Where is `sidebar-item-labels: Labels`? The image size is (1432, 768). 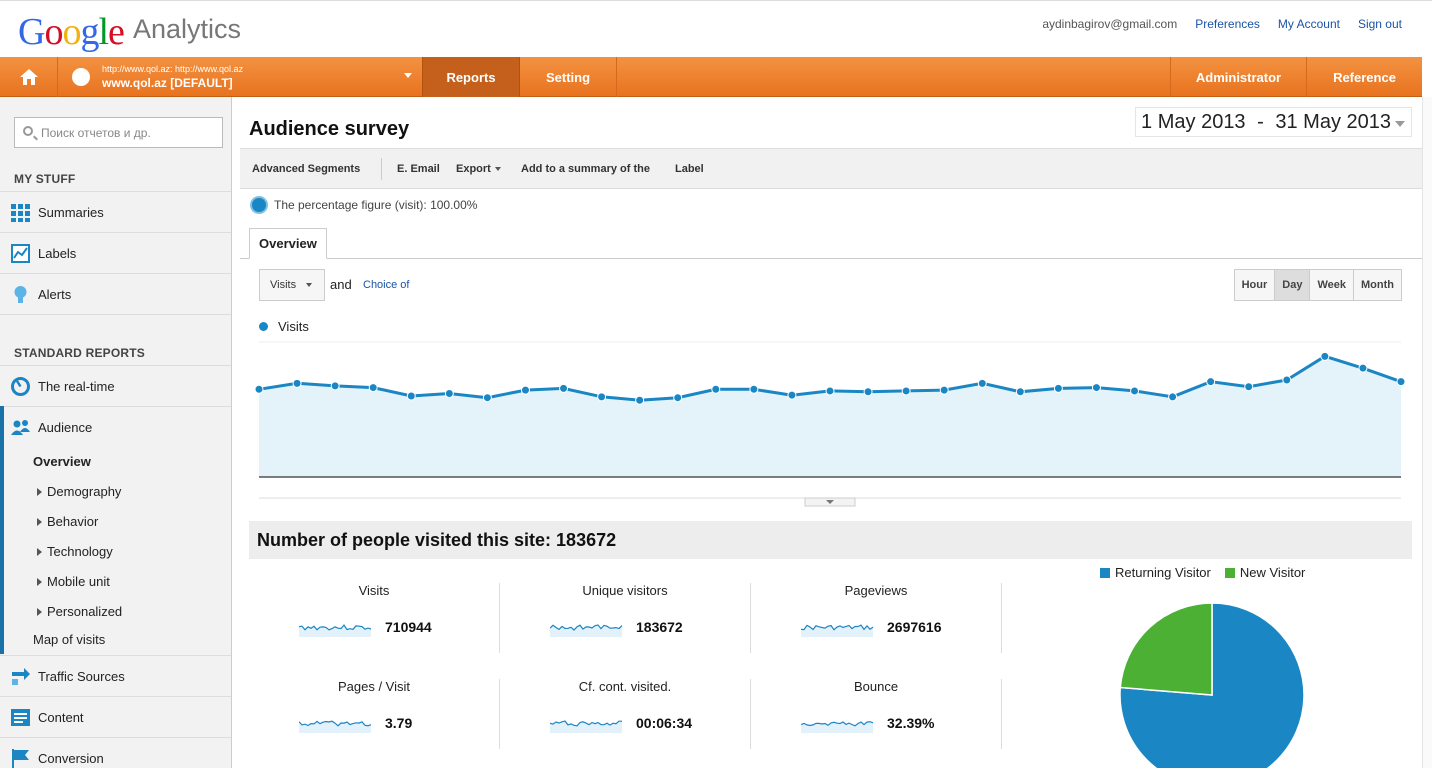 sidebar-item-labels: Labels is located at coordinates (115, 252).